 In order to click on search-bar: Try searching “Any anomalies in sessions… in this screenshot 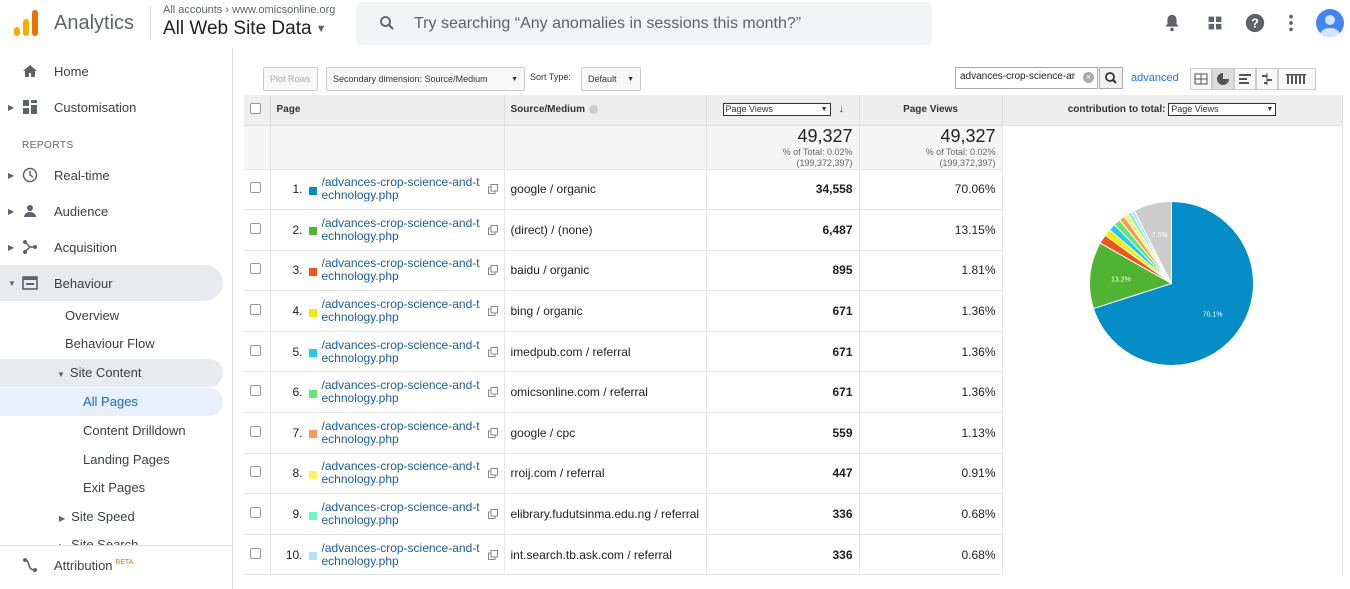, I will do `click(644, 23)`.